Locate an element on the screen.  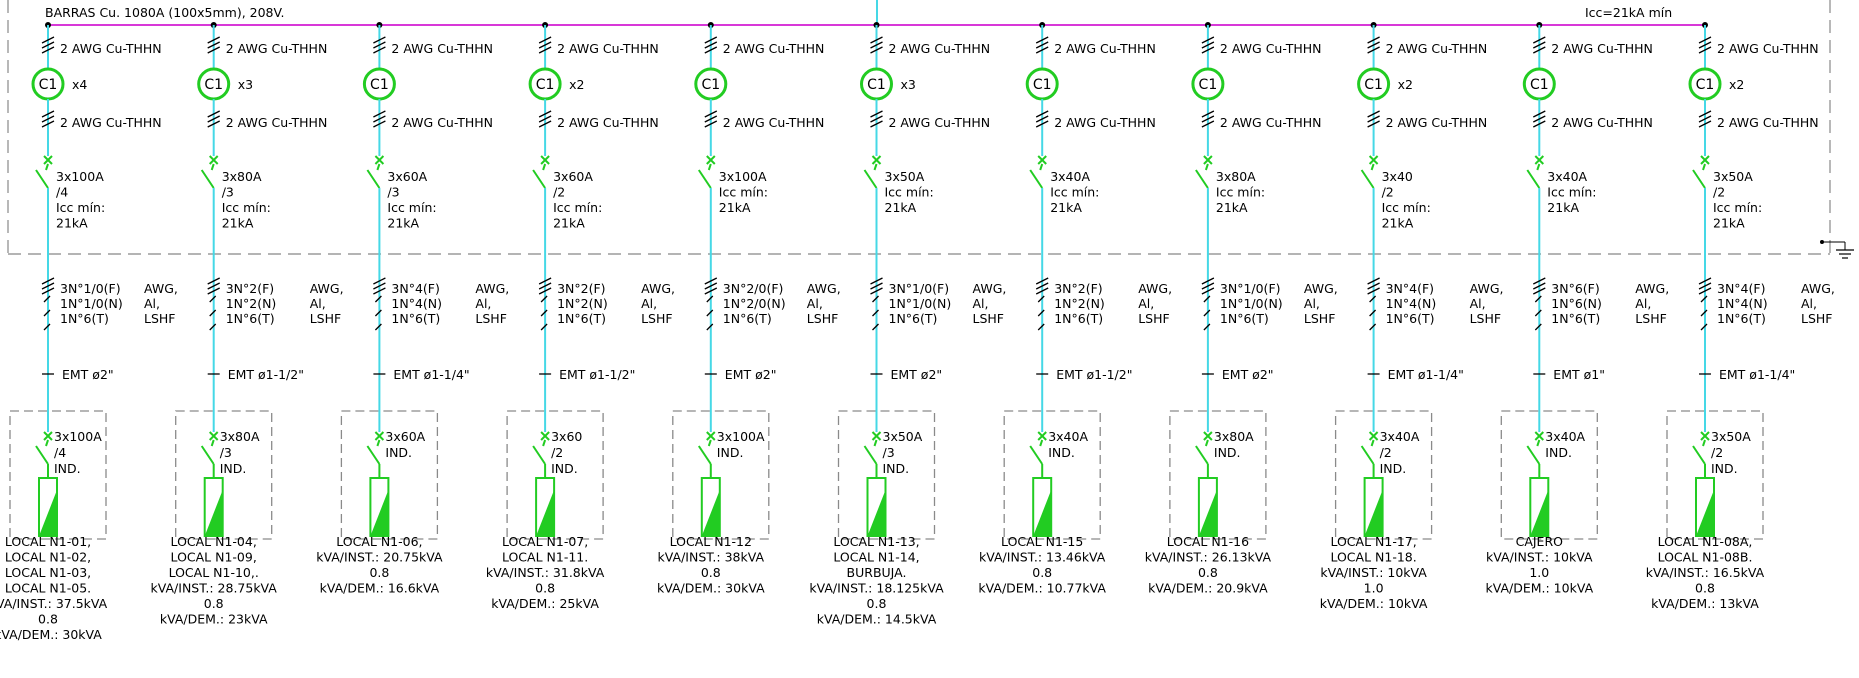
conductor-spec-line: 1N°2(N) is located at coordinates (1079, 303).